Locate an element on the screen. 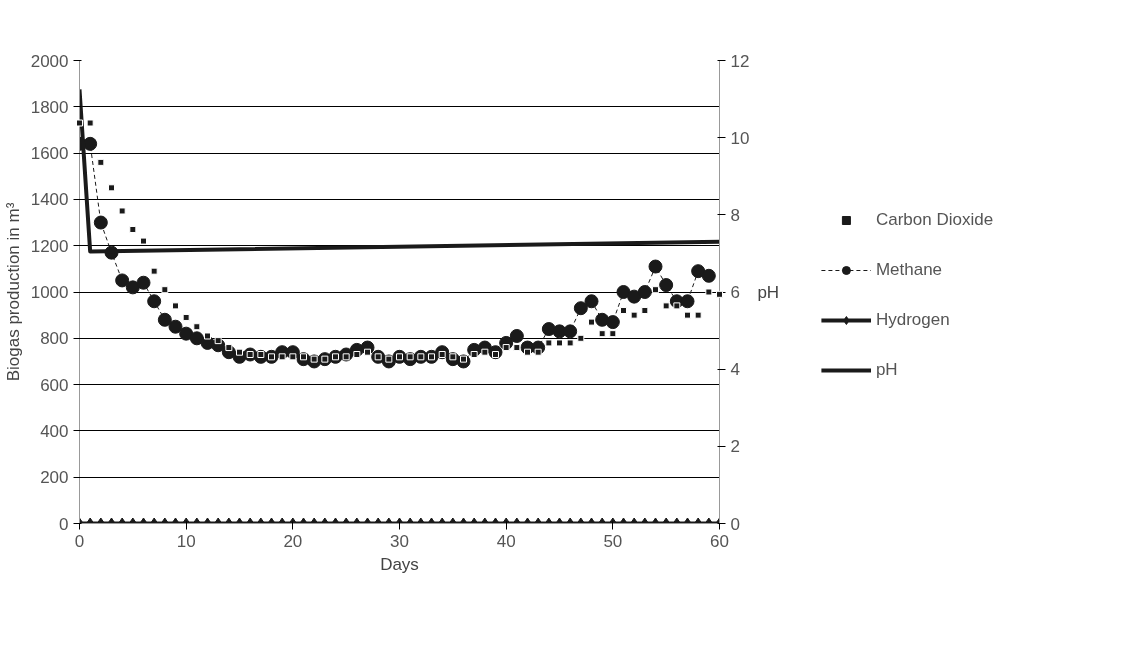 Image resolution: width=1121 pixels, height=668 pixels. x-tick-label: 20 is located at coordinates (293, 541).